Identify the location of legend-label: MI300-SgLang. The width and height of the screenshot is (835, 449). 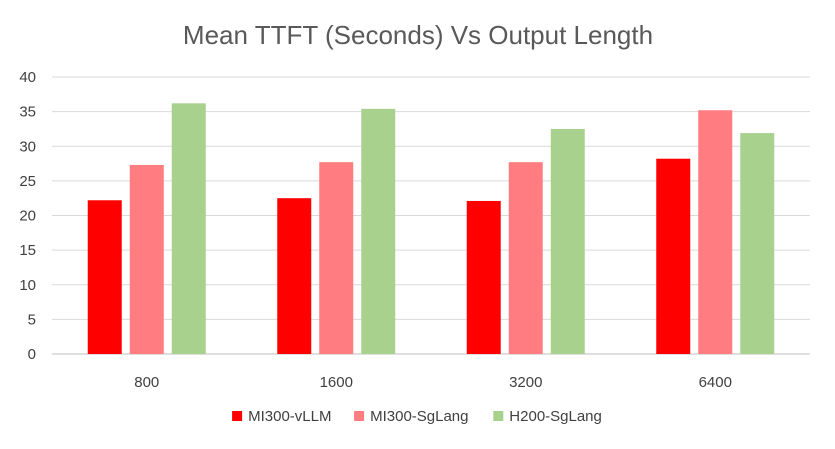
(419, 416).